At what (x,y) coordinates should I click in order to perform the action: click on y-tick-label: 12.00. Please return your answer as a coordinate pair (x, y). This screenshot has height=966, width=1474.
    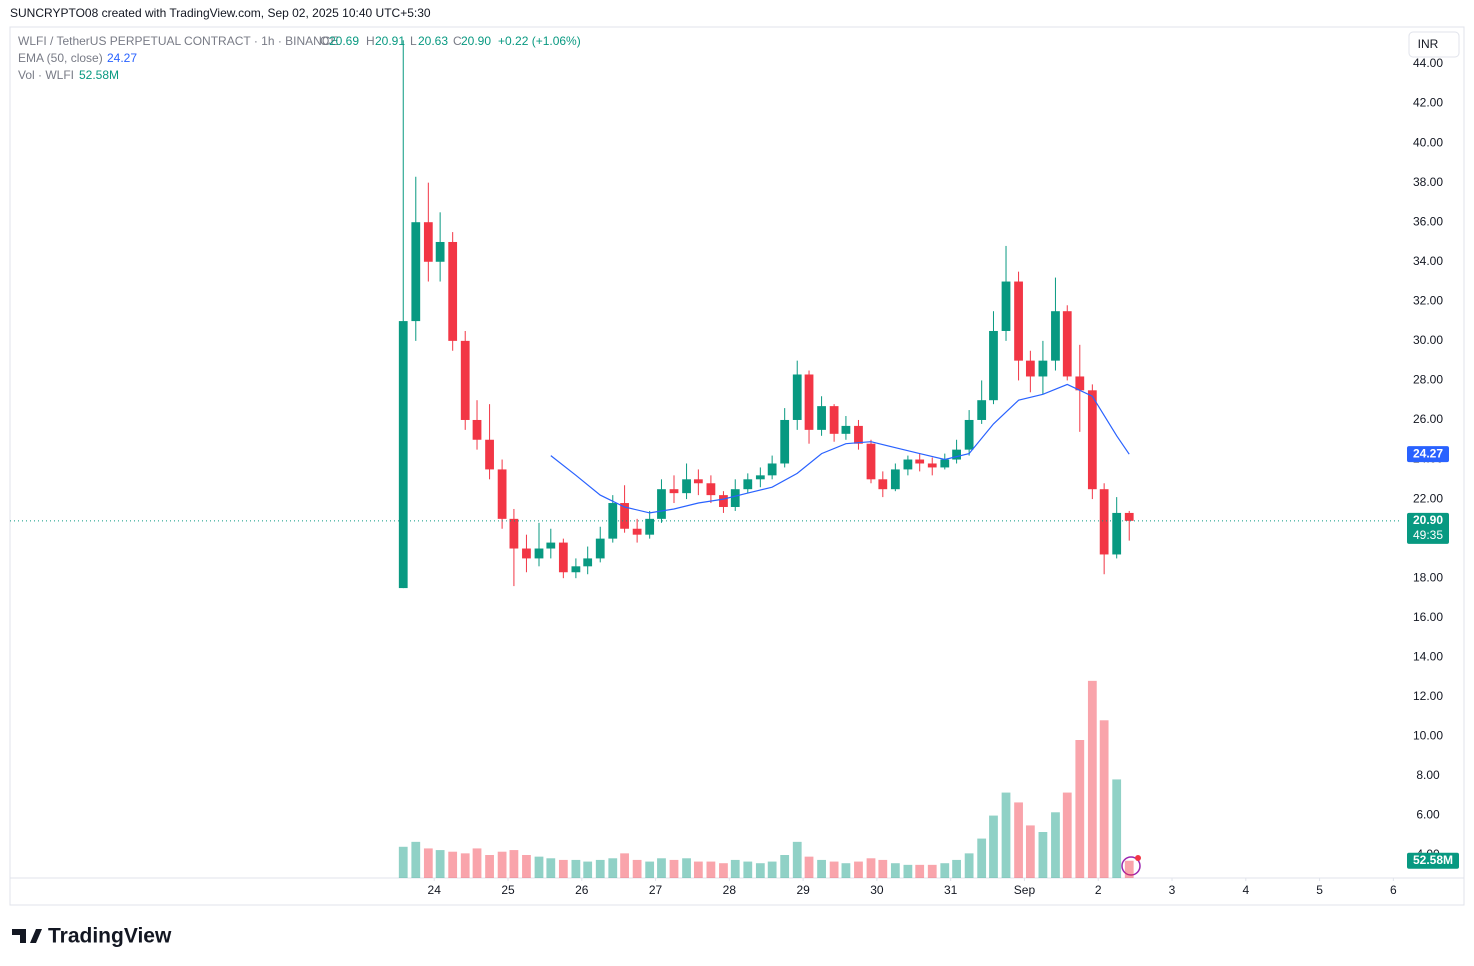
    Looking at the image, I should click on (1428, 696).